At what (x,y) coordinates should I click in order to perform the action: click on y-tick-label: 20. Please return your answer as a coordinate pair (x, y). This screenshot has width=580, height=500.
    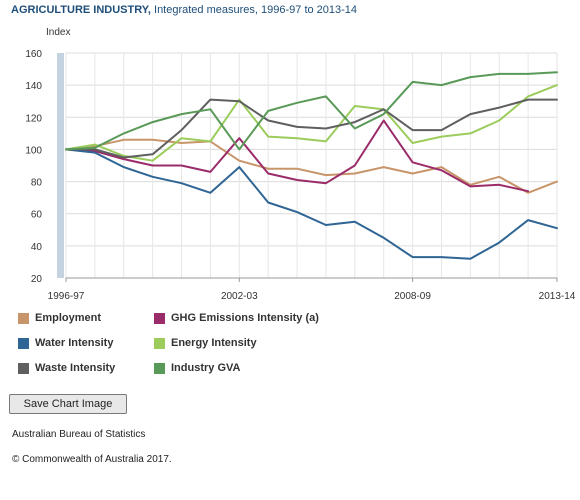
    Looking at the image, I should click on (37, 279).